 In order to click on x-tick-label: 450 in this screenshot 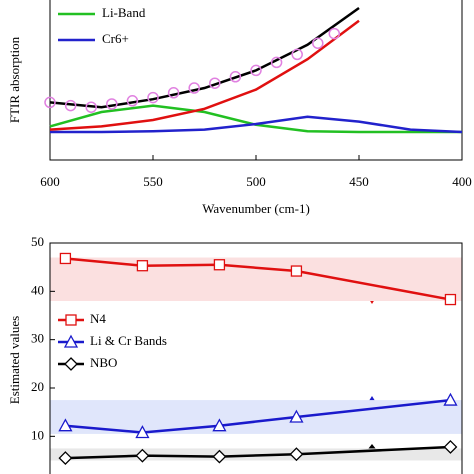, I will do `click(359, 181)`.